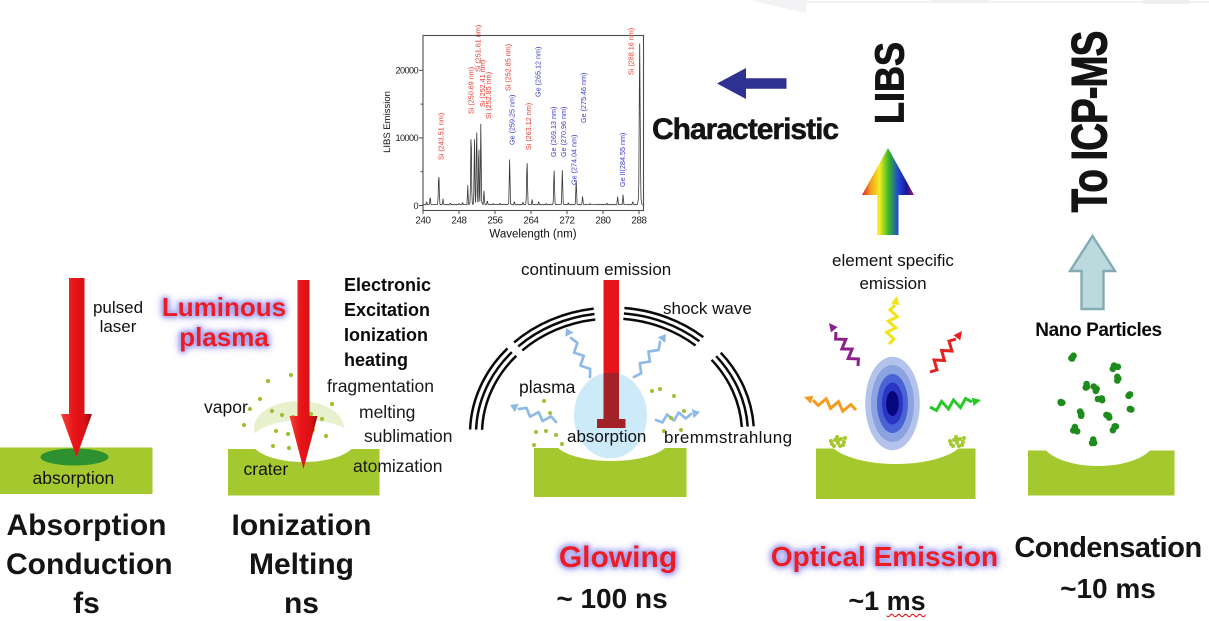  I want to click on svg-text: Si (250.69 nm), so click(471, 90).